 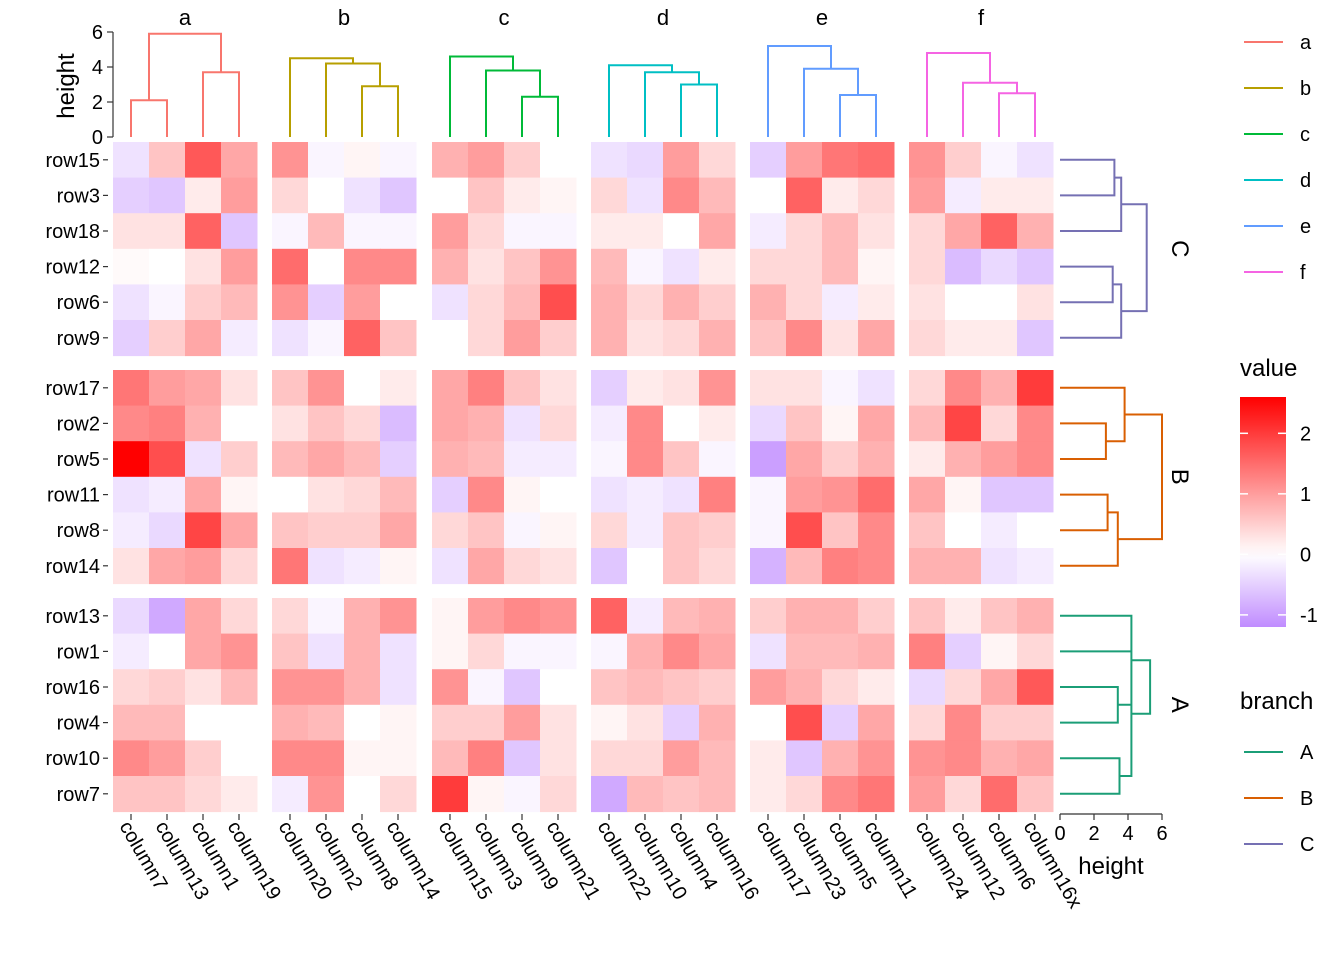 I want to click on top-axis-tick-label: 2, so click(x=97, y=103).